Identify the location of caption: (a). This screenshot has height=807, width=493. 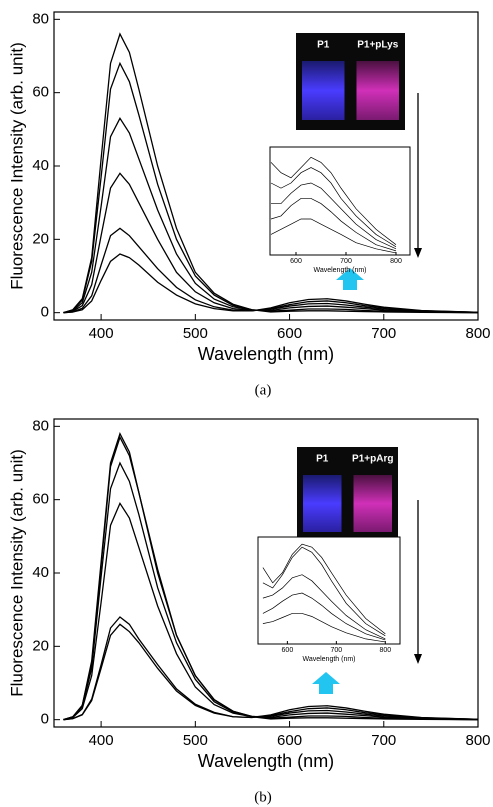
(263, 390).